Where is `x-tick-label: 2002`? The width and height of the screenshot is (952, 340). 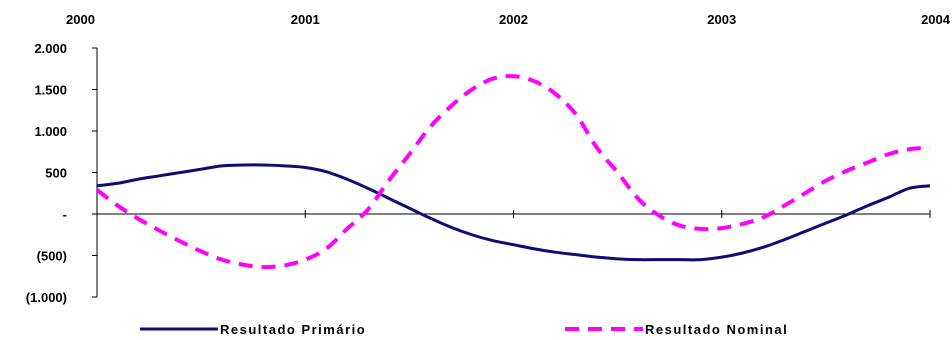 x-tick-label: 2002 is located at coordinates (513, 19).